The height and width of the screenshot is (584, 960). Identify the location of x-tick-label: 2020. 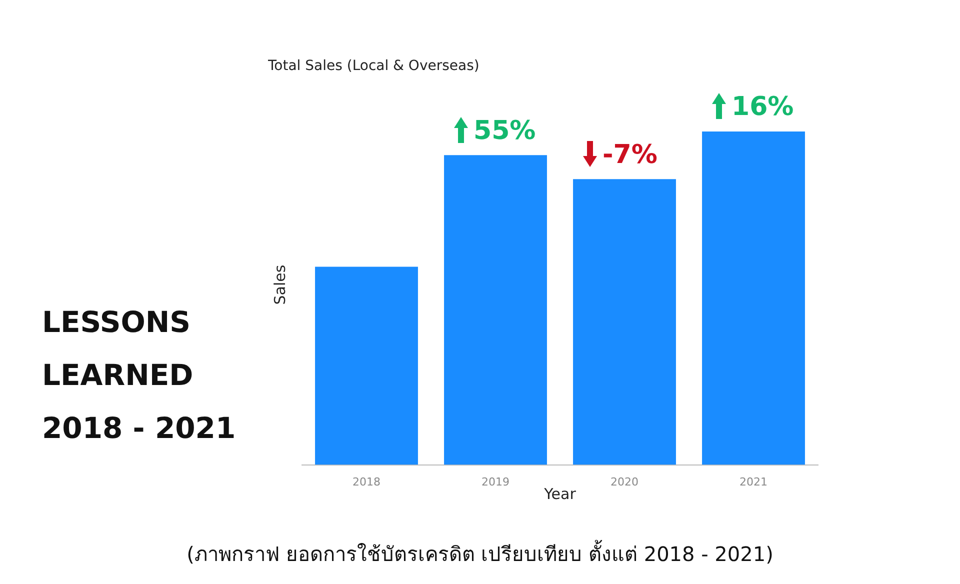
(624, 481).